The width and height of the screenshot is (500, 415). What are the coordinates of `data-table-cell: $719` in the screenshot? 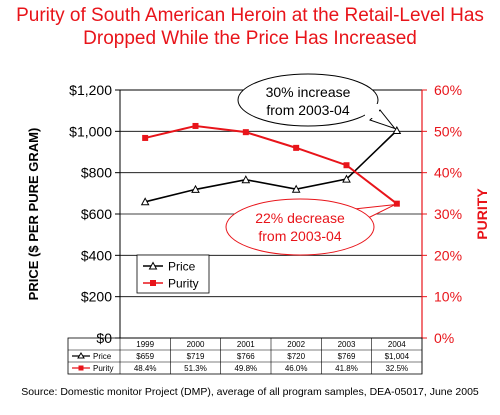 It's located at (196, 356).